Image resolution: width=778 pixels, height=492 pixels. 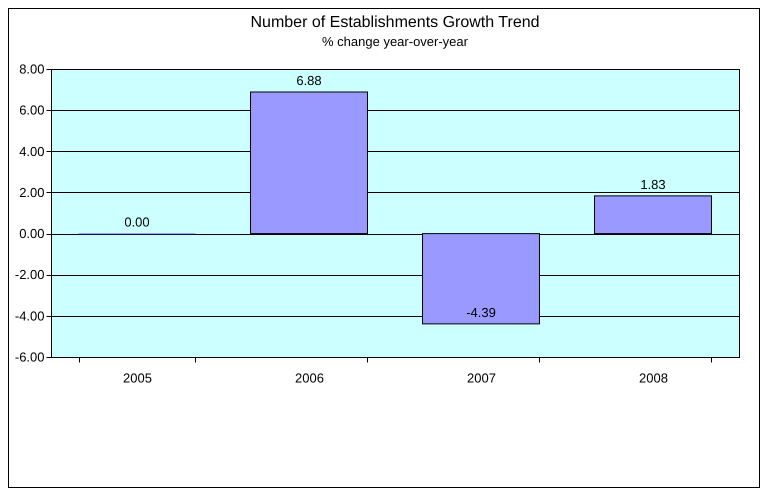 What do you see at coordinates (29, 357) in the screenshot?
I see `y-tick-label: -6.00` at bounding box center [29, 357].